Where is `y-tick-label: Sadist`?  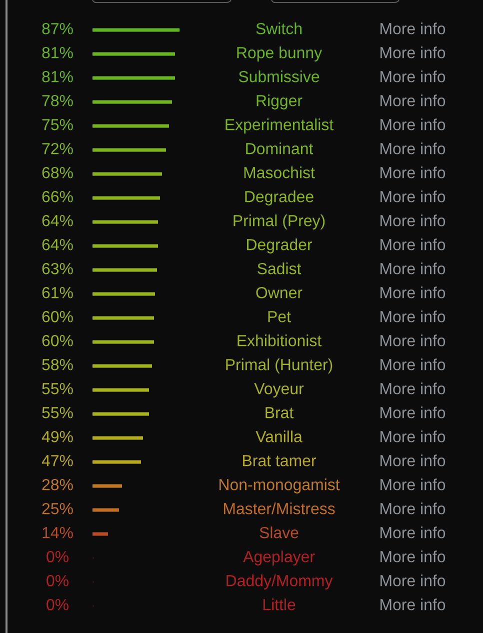 y-tick-label: Sadist is located at coordinates (280, 268).